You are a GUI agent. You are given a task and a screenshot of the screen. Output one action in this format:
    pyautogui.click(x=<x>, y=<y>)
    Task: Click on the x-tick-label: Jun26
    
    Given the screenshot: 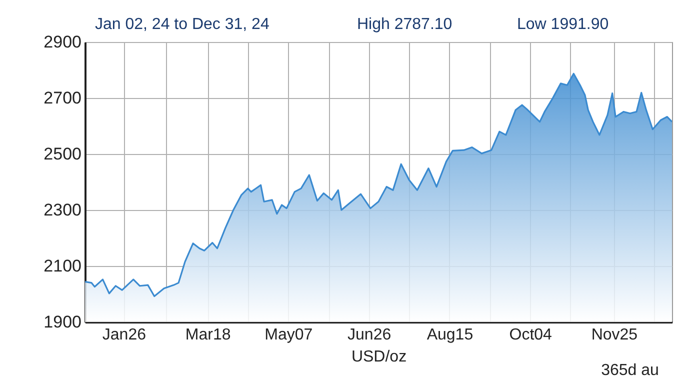 What is the action you would take?
    pyautogui.click(x=370, y=335)
    